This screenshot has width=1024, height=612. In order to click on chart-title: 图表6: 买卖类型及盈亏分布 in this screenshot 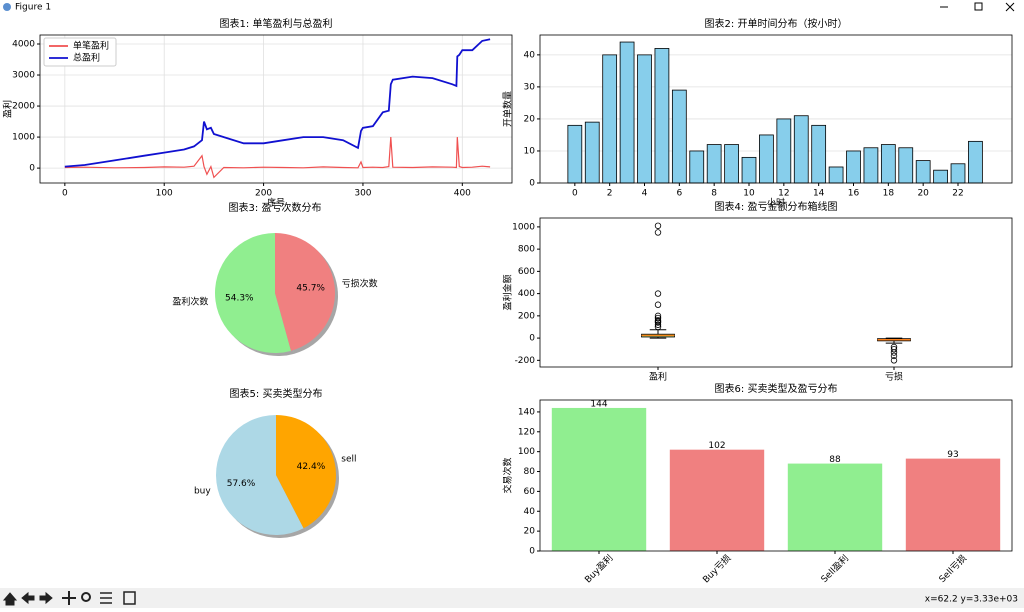, I will do `click(776, 388)`.